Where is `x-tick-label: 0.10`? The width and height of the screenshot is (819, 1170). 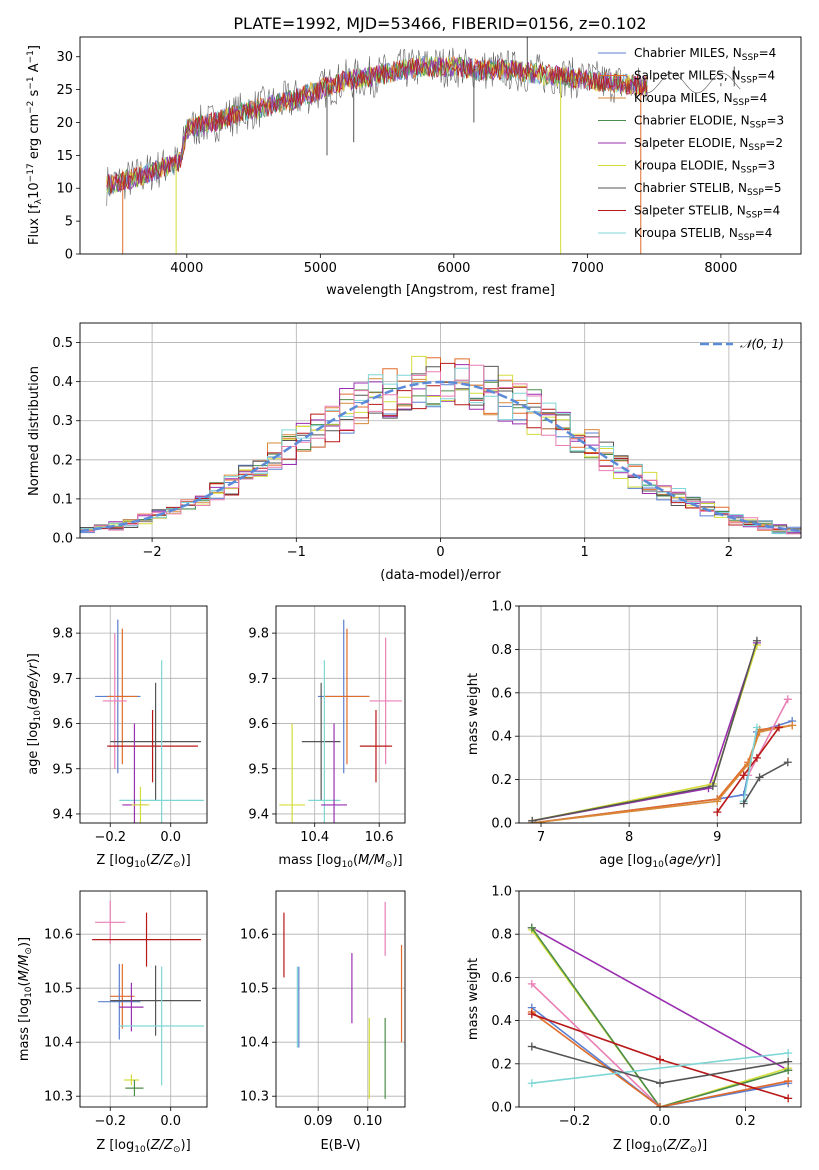
x-tick-label: 0.10 is located at coordinates (367, 1121).